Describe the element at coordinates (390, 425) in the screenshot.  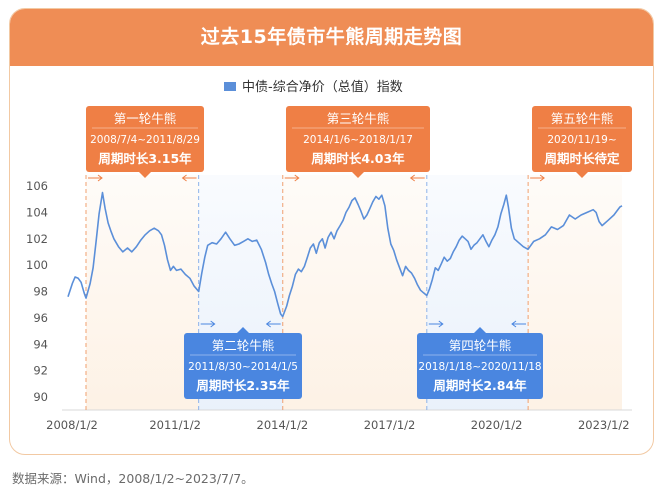
I see `x-tick-label: 2017/1/2` at that location.